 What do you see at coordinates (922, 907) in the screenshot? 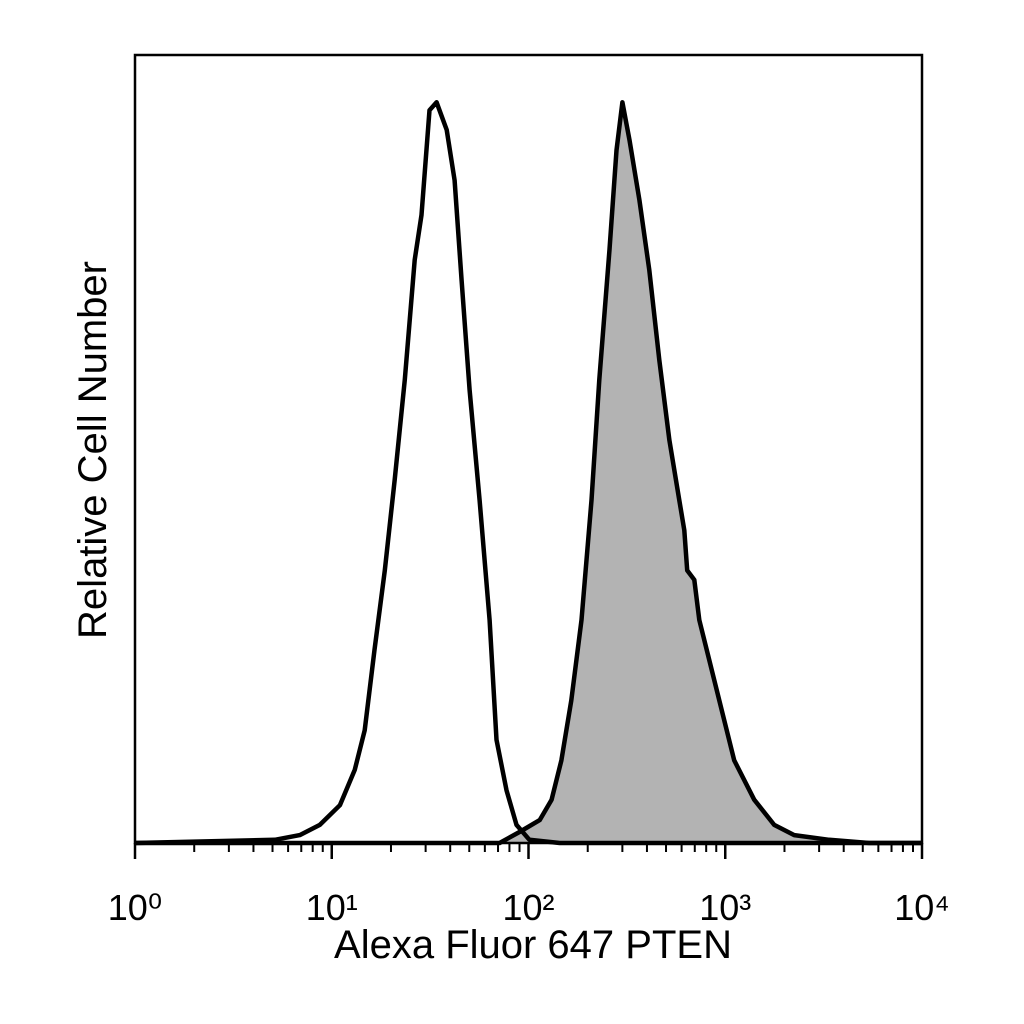
I see `x-tick-label: 10⁴` at bounding box center [922, 907].